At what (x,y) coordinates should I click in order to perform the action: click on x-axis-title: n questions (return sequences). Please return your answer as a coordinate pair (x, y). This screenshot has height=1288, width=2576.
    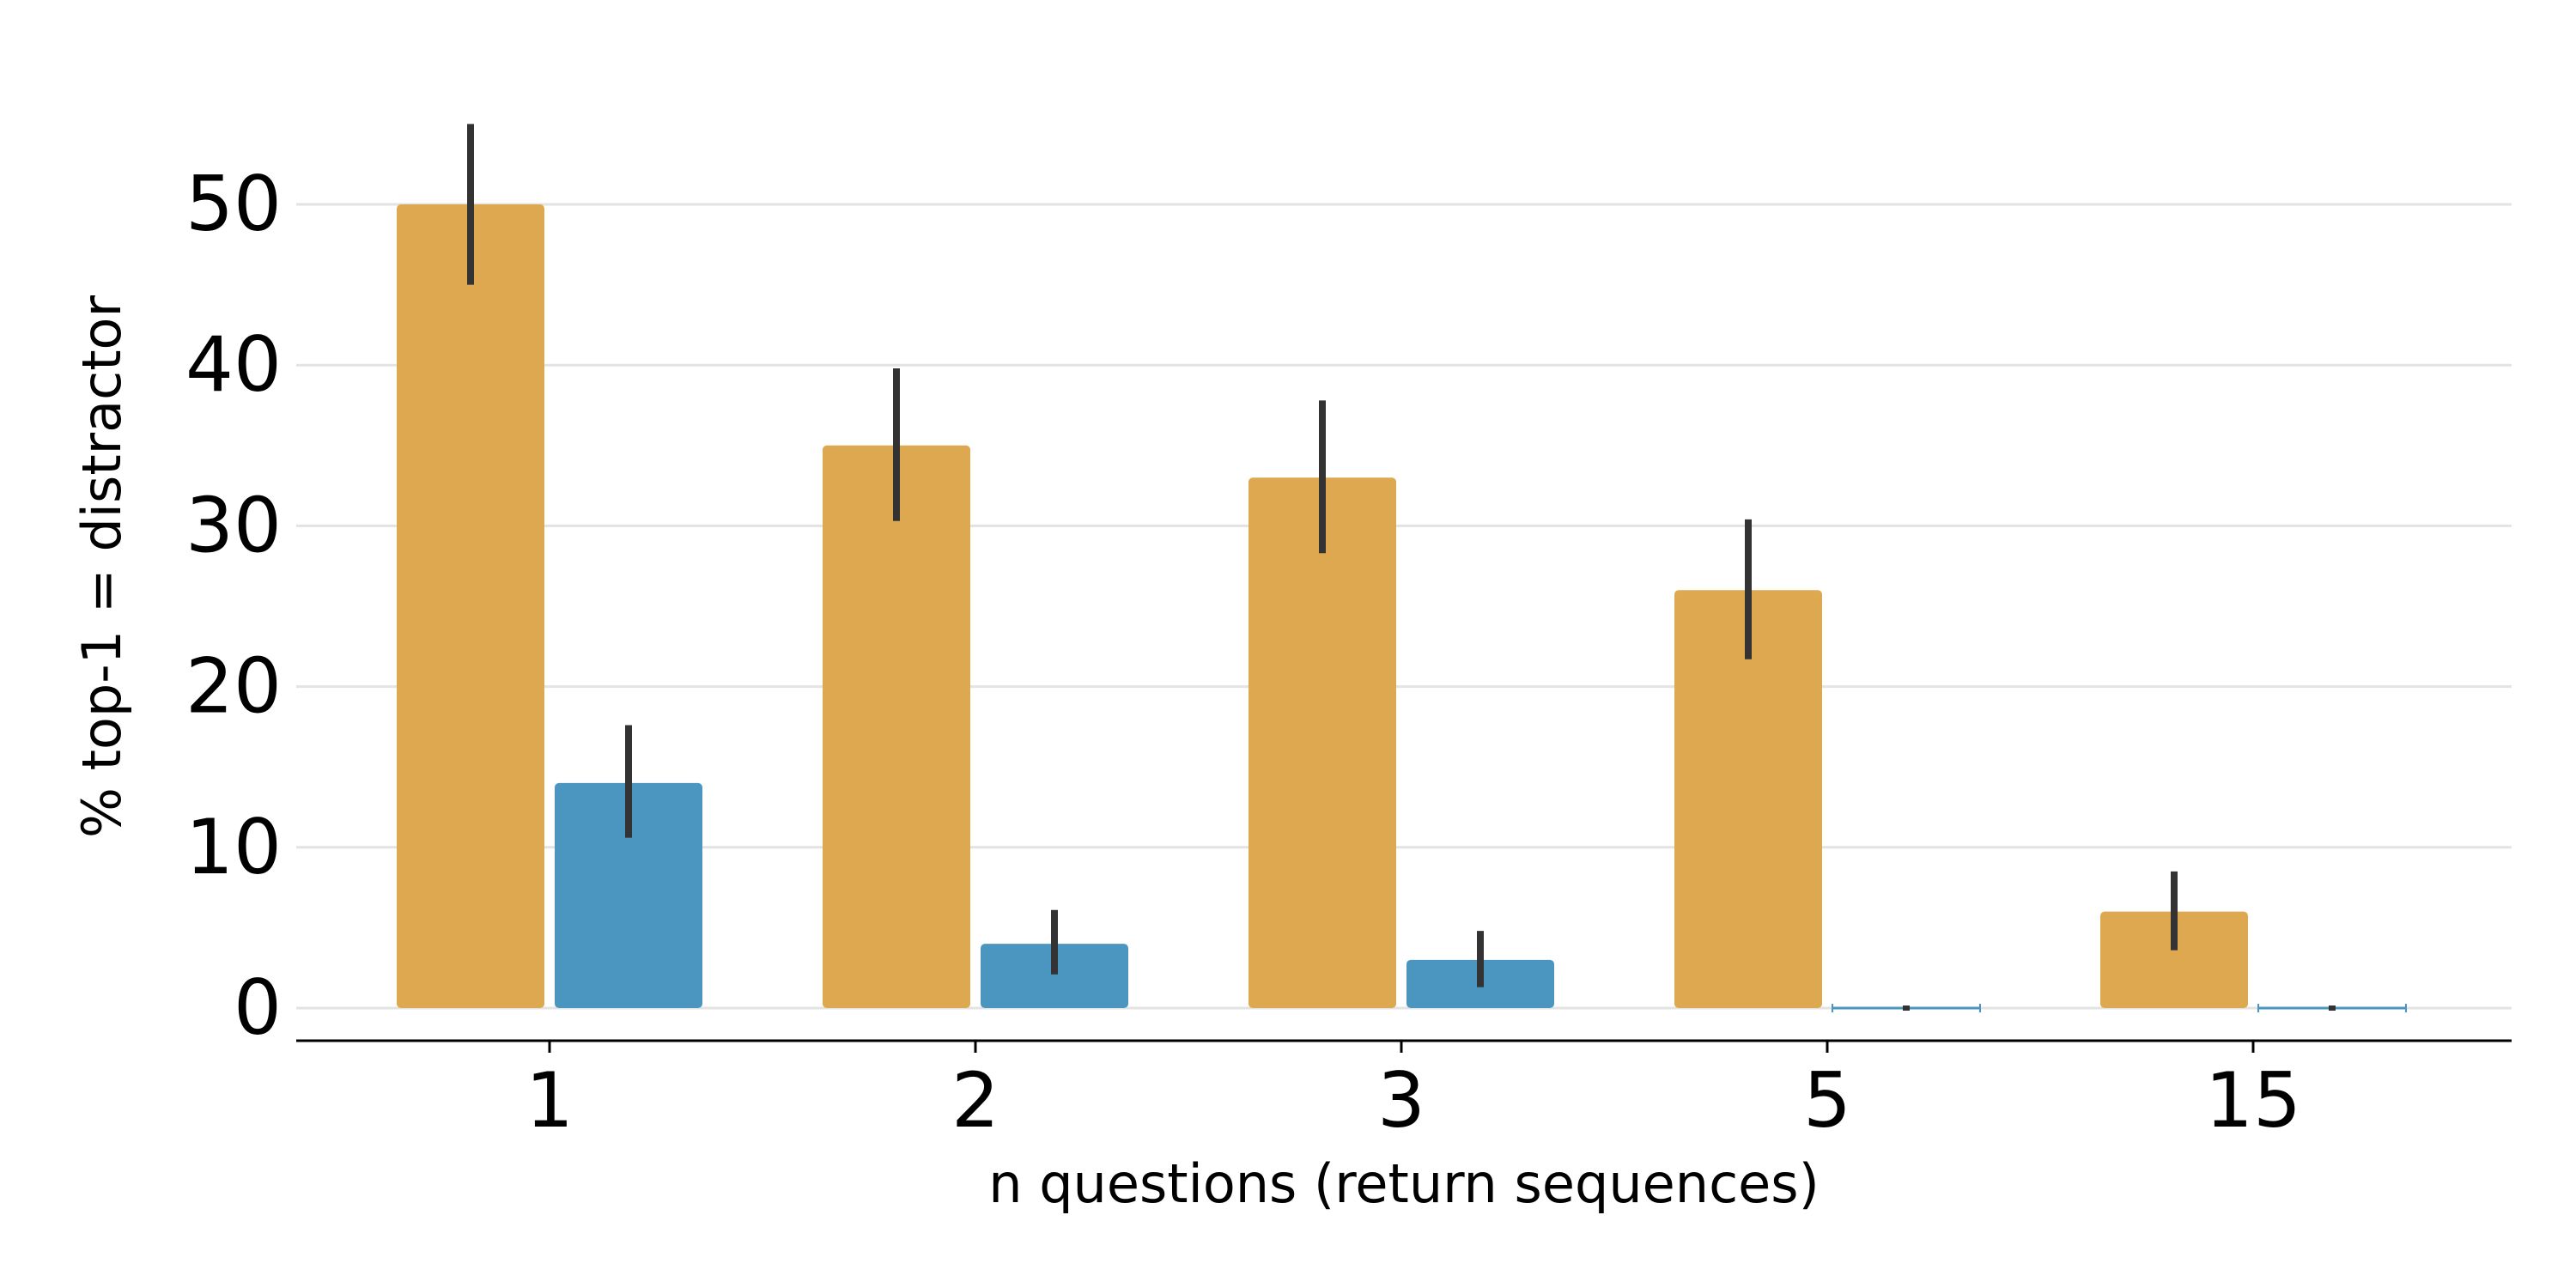
    Looking at the image, I should click on (1404, 1184).